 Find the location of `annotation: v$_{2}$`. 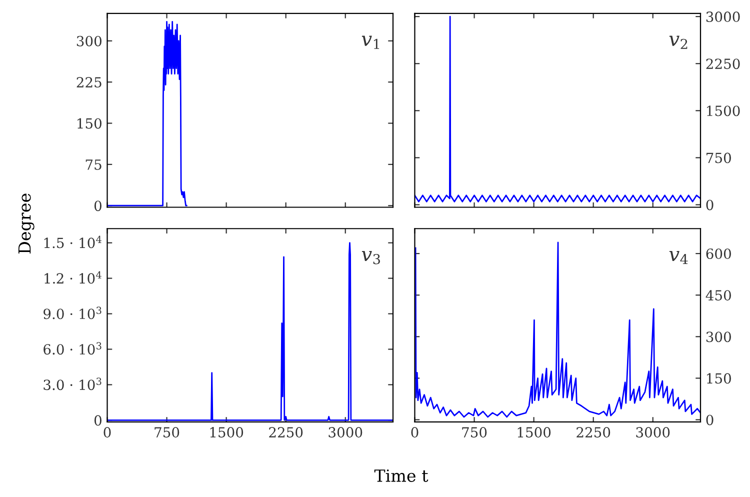

annotation: v$_{2}$ is located at coordinates (678, 42).